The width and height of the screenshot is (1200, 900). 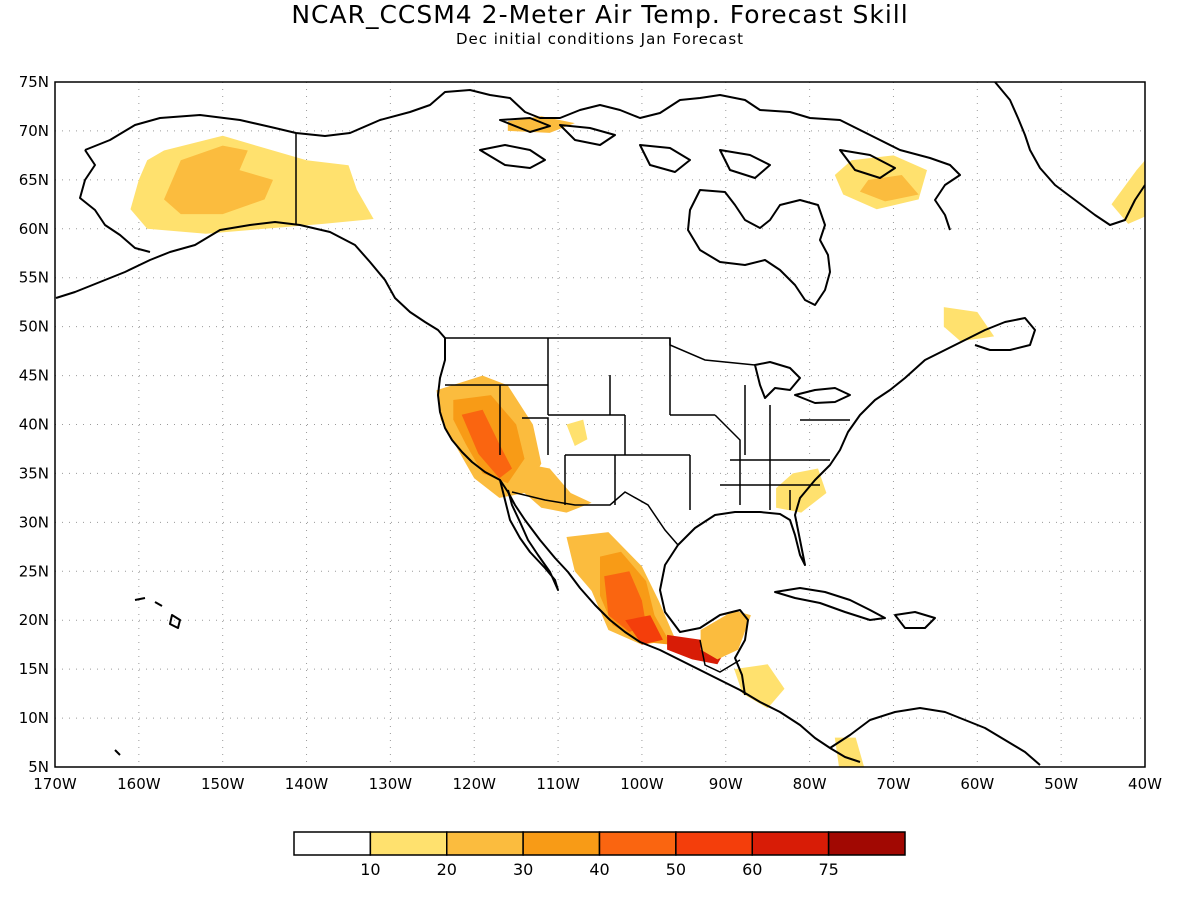 I want to click on lat-tick-label: 5N, so click(x=38, y=767).